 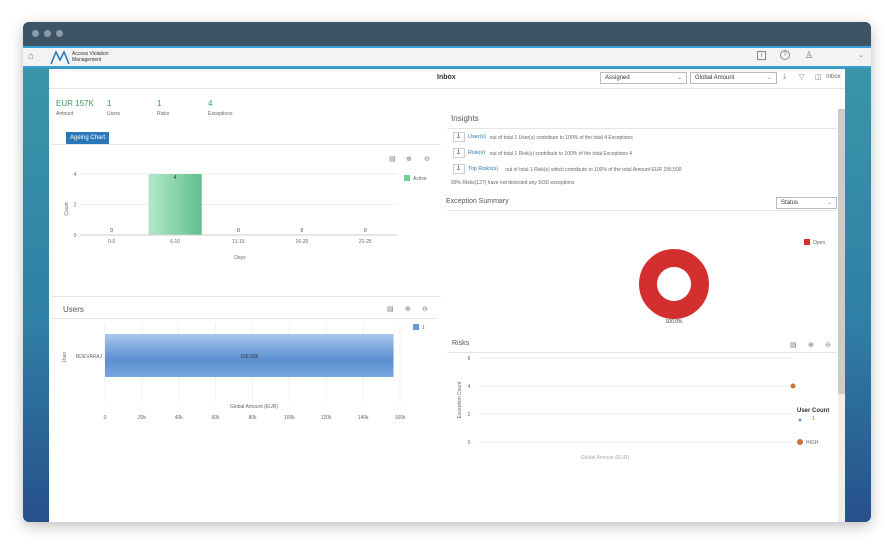 What do you see at coordinates (460, 399) in the screenshot?
I see `y-axis-title: Exception Count` at bounding box center [460, 399].